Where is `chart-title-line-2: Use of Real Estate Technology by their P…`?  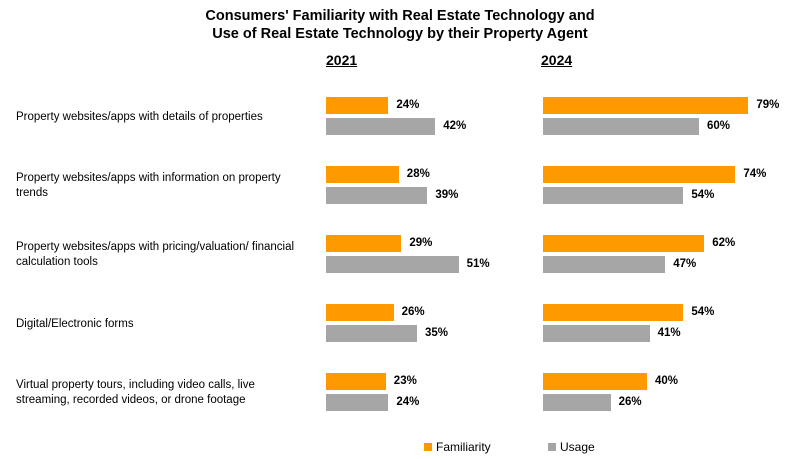 chart-title-line-2: Use of Real Estate Technology by their P… is located at coordinates (400, 34).